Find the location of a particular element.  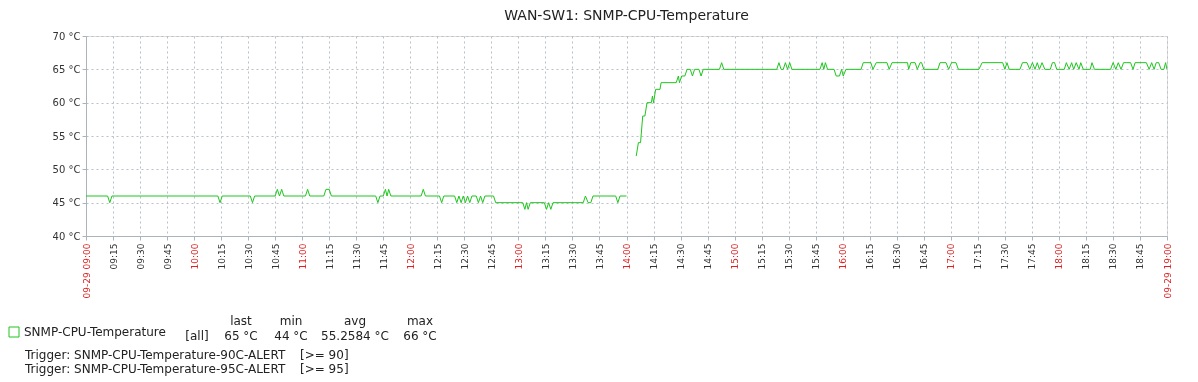

y-tick-label: 45 °C is located at coordinates (66, 203).